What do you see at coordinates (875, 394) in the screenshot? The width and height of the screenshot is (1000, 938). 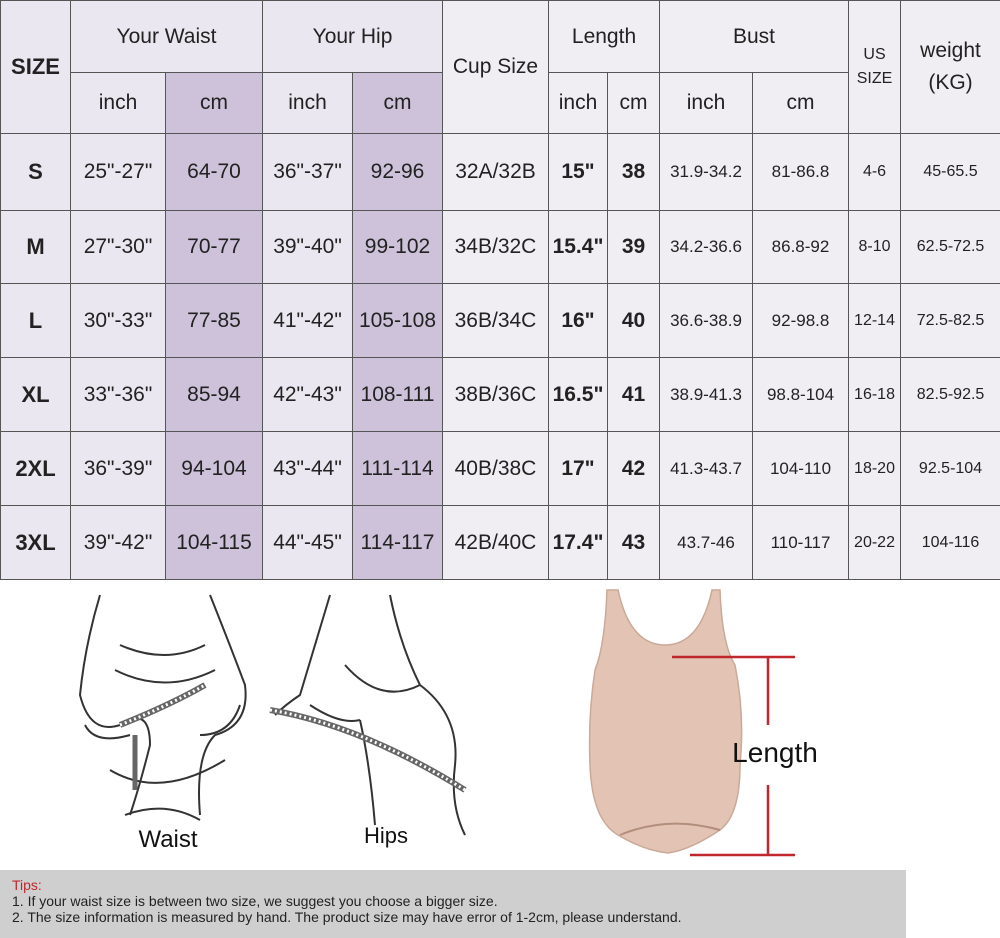 I see `cell-us-size: 16-18` at bounding box center [875, 394].